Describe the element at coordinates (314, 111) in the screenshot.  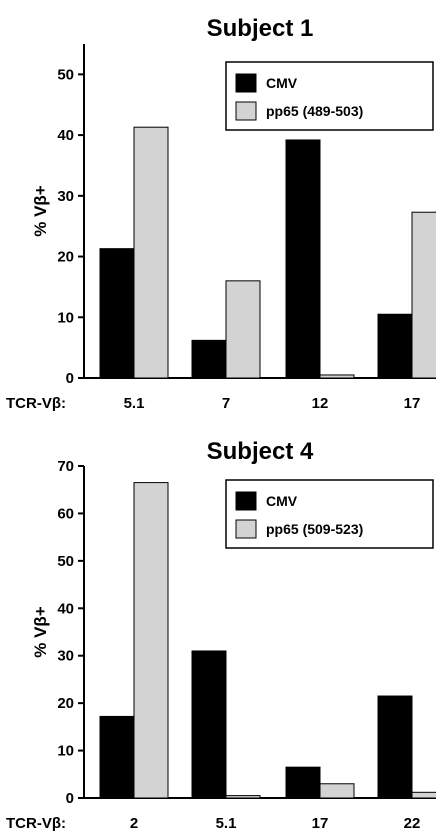
I see `legend-label-peptide: pp65 (489-503)` at that location.